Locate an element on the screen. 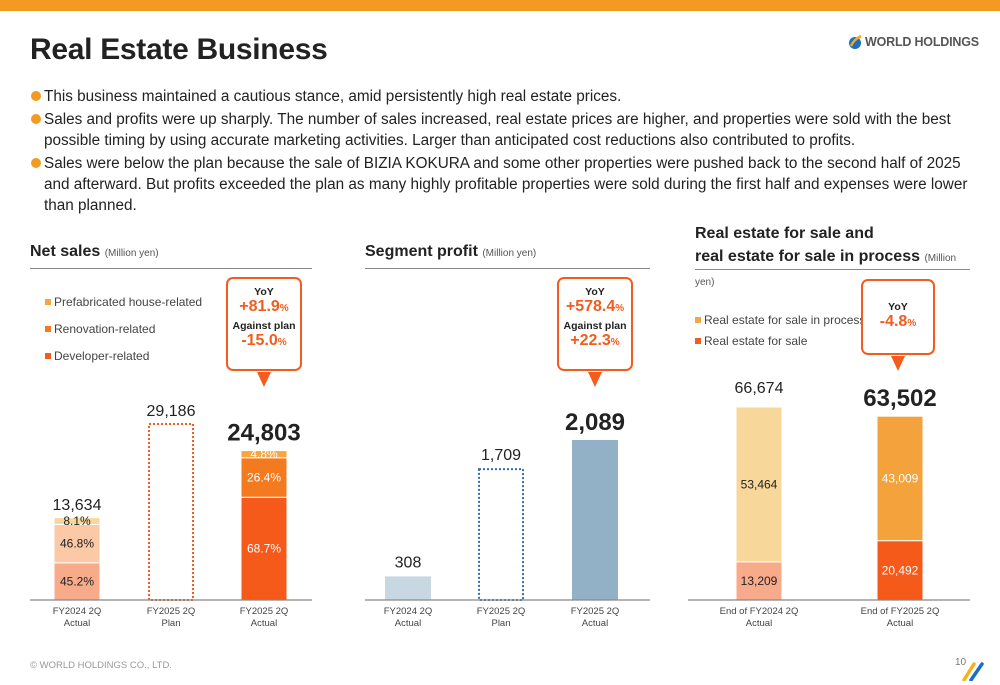  segment-label: 53,464 is located at coordinates (759, 484).